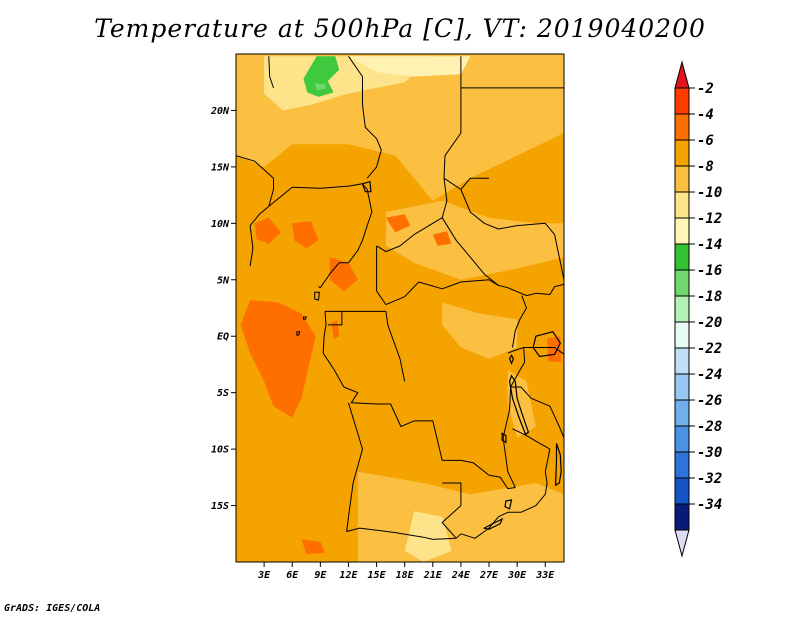  Describe the element at coordinates (709, 219) in the screenshot. I see `colorbar-label-5: -12` at that location.